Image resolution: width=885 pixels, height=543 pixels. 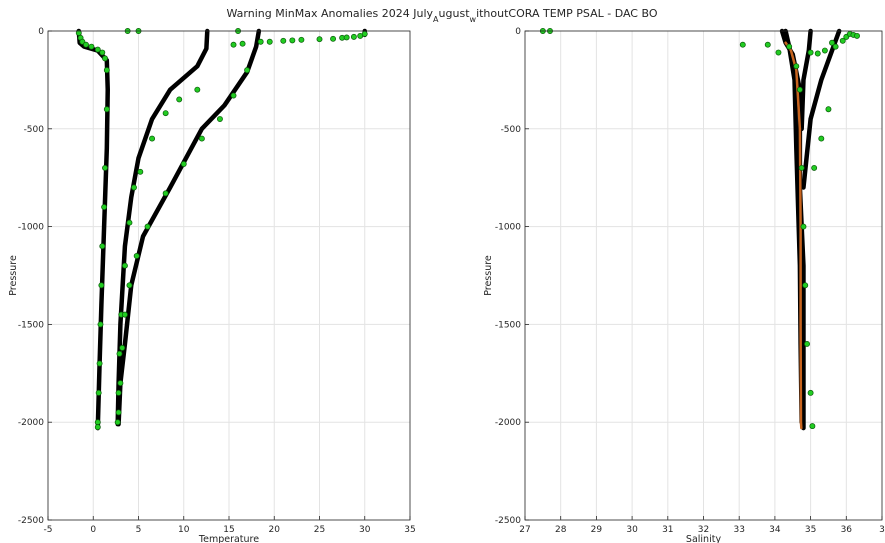 What do you see at coordinates (704, 538) in the screenshot?
I see `x-axis-label: Salinity` at bounding box center [704, 538].